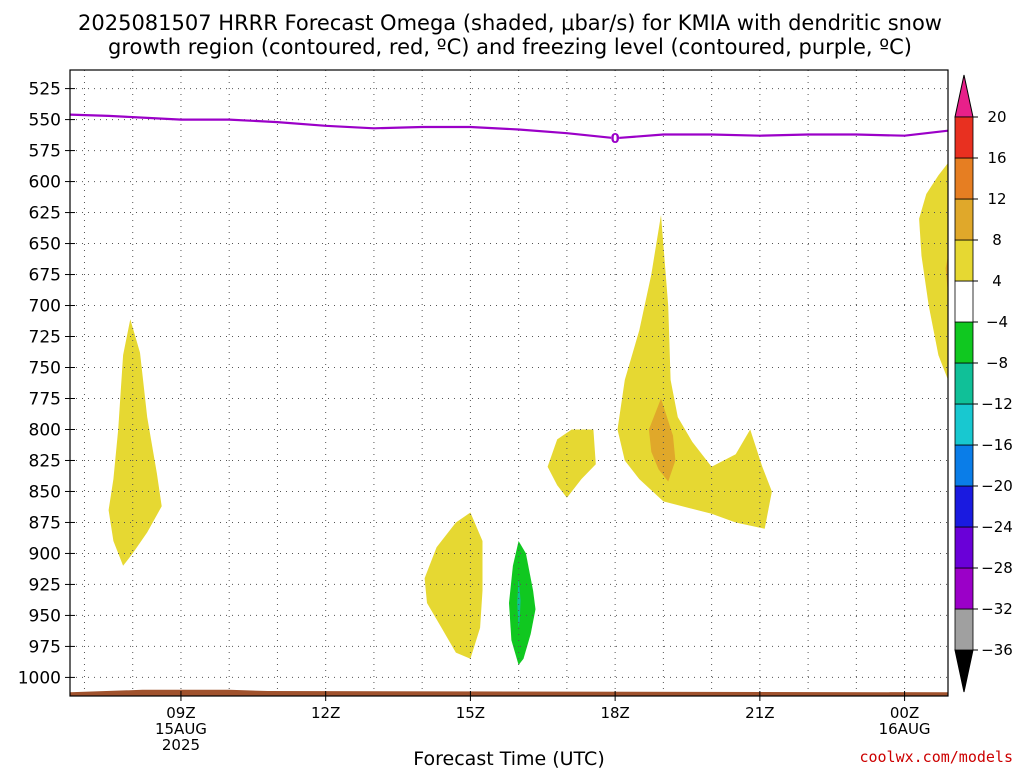 Image resolution: width=1024 pixels, height=768 pixels. What do you see at coordinates (45, 461) in the screenshot?
I see `y-tick-label-825: 825` at bounding box center [45, 461].